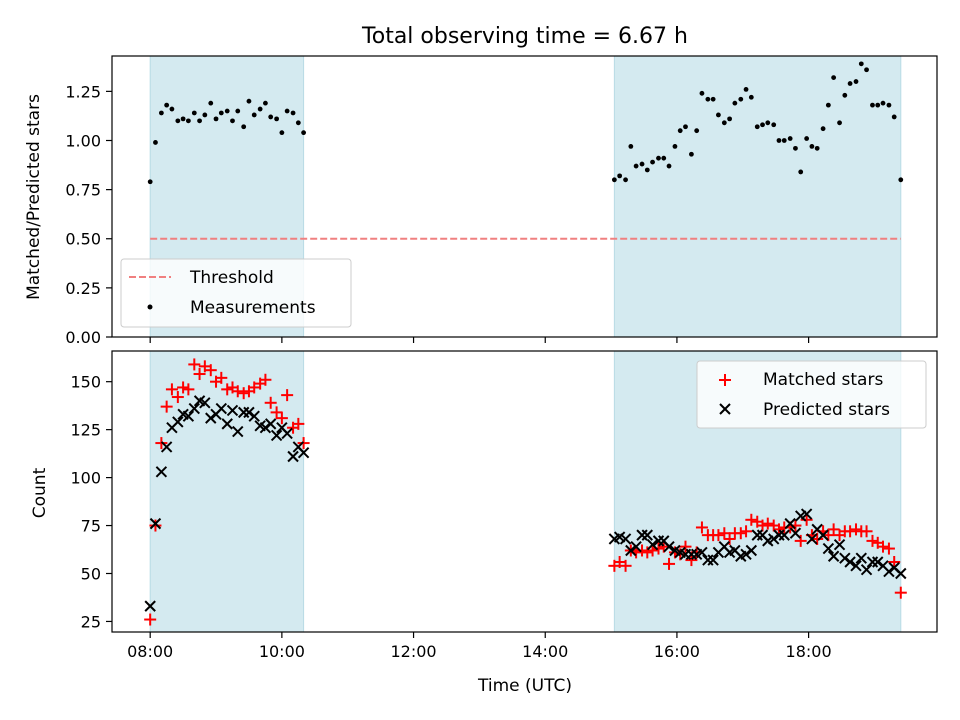 The height and width of the screenshot is (720, 960). I want to click on x-axis-label: Time (UTC), so click(524, 686).